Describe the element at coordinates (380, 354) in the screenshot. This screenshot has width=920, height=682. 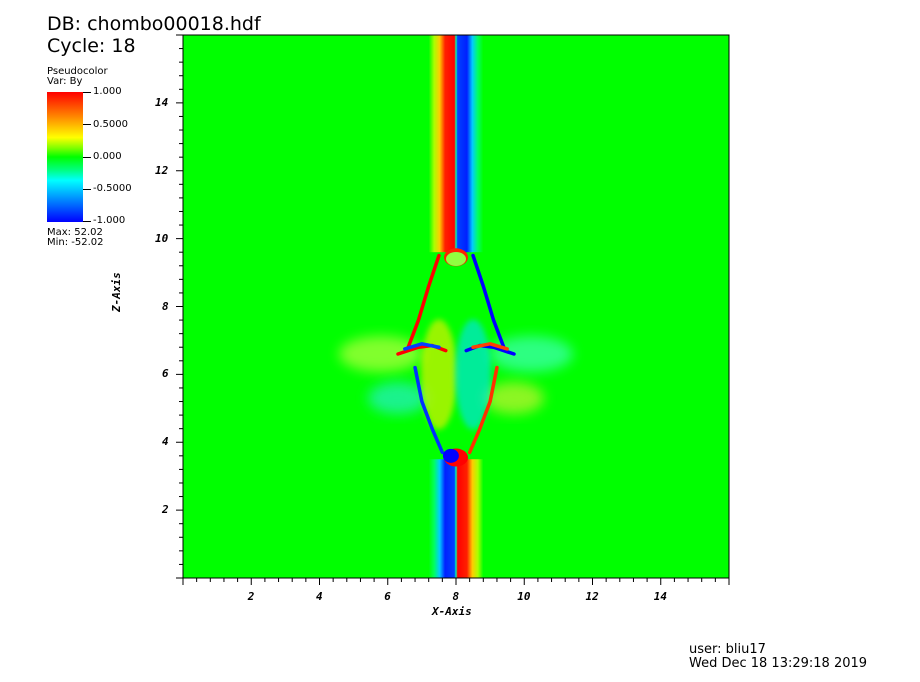
I see `left-lobe` at that location.